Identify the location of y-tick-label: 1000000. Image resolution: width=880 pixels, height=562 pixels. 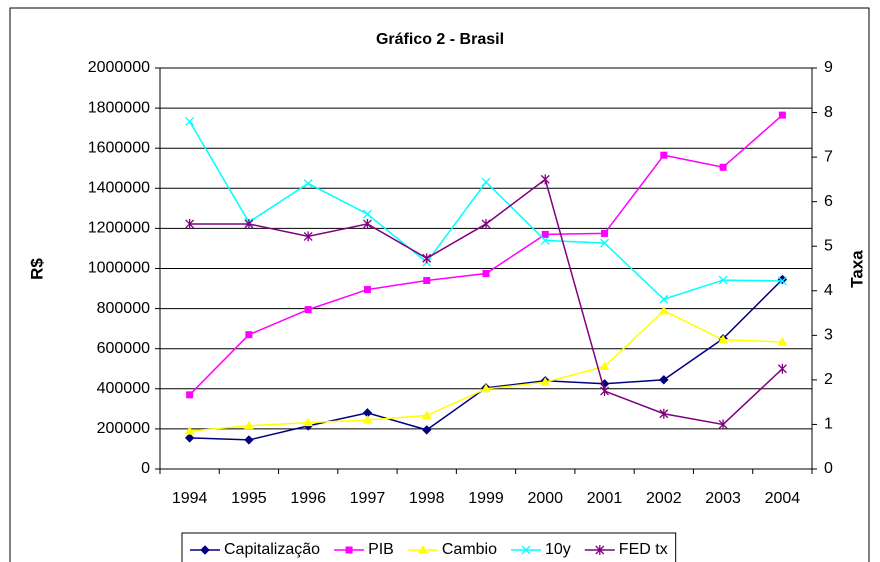
(119, 268).